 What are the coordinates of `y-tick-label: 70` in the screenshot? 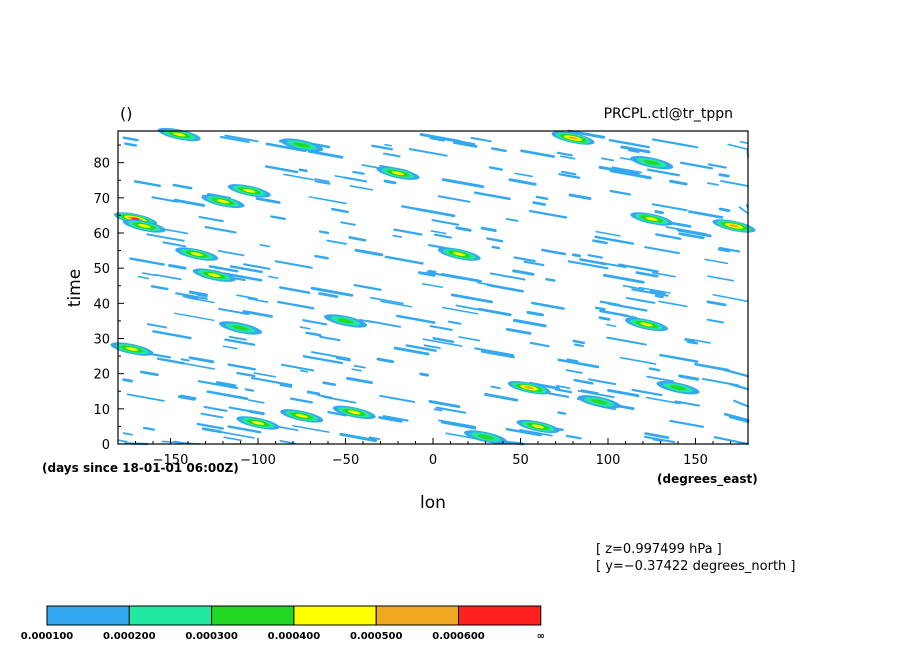 It's located at (101, 199).